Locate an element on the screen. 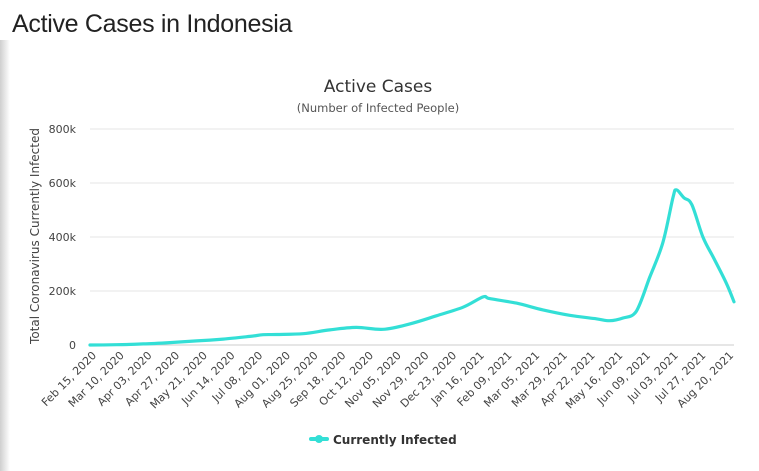 This screenshot has height=471, width=759. legend-marker is located at coordinates (319, 439).